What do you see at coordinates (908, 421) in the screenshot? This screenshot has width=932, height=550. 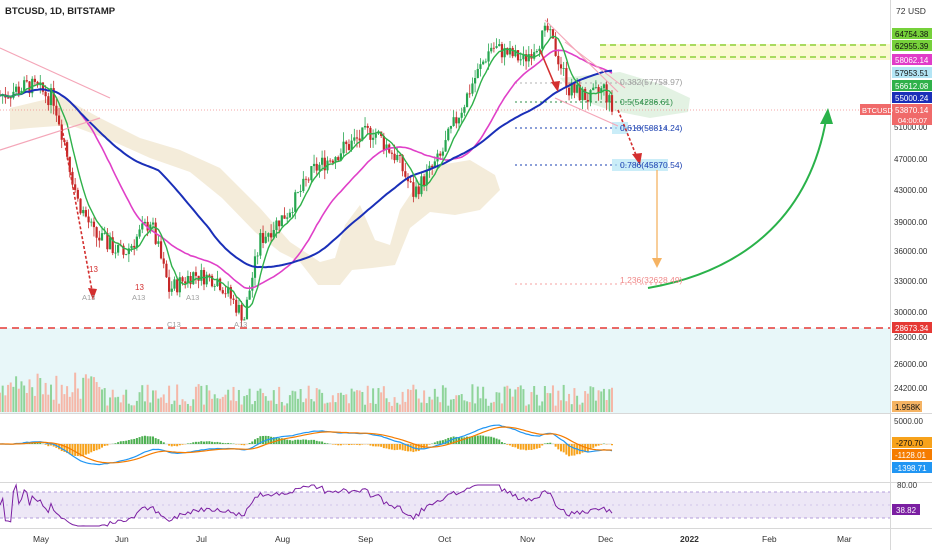 I see `axis-tick: 5000.00` at bounding box center [908, 421].